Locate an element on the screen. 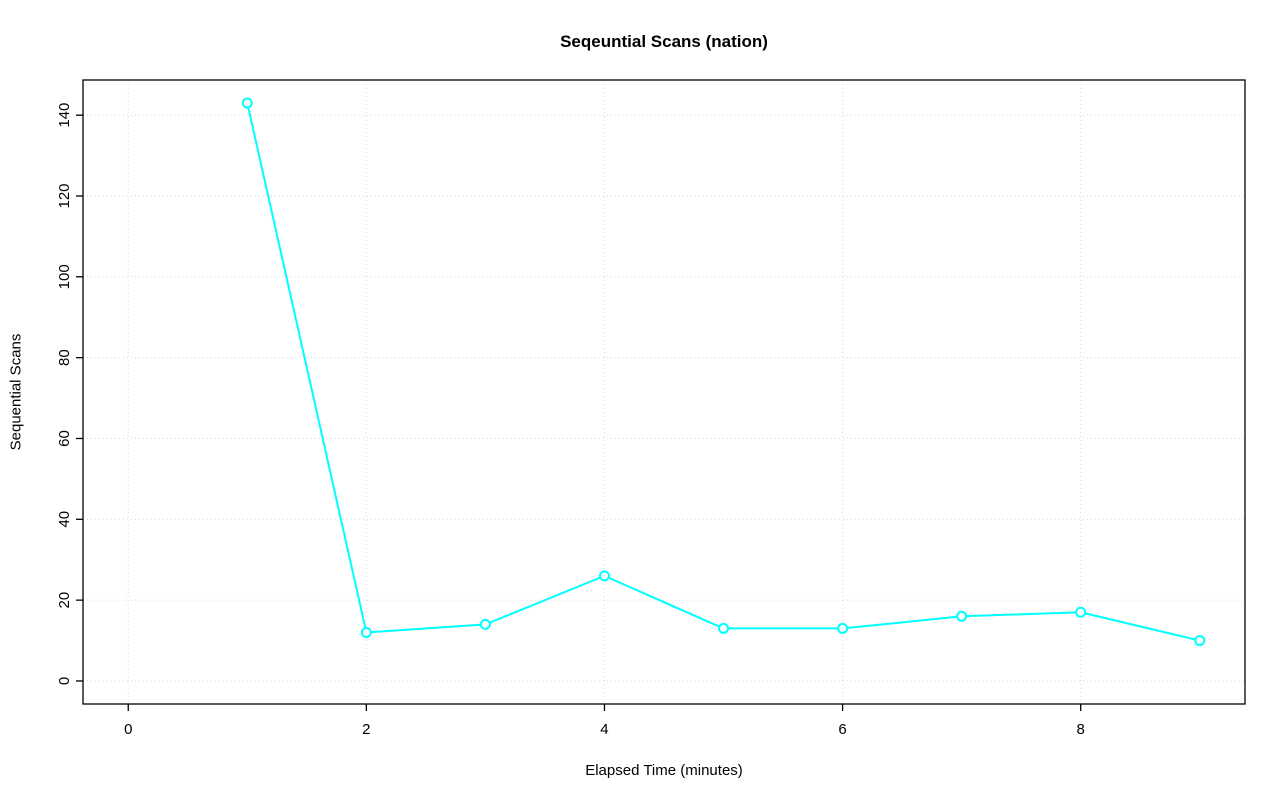 The height and width of the screenshot is (801, 1280). chart-title: Seqeuntial Scans (nation) is located at coordinates (664, 41).